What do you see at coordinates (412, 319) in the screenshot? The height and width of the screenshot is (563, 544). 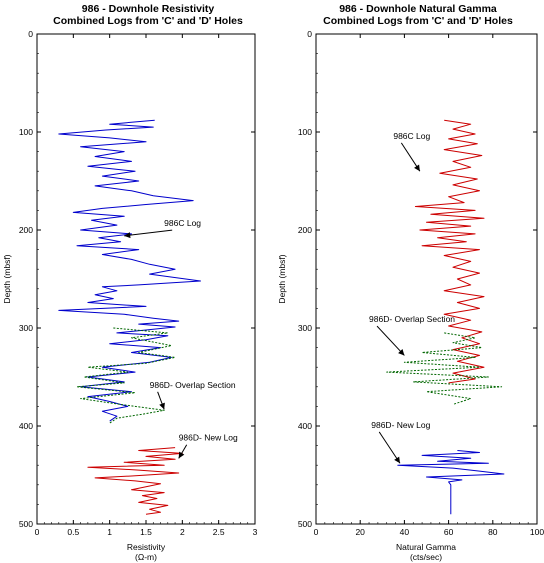 I see `right-annotation-label: 986D- Overlap Section` at bounding box center [412, 319].